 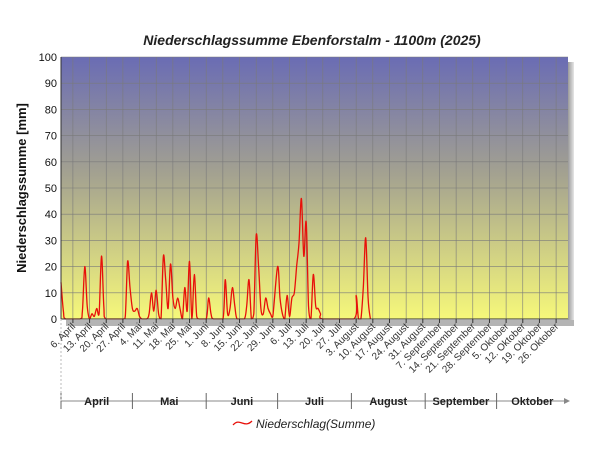 I want to click on y-axis-ticks: 0 10 20 30 40 50 60 70 80 90 100, so click(x=48, y=189).